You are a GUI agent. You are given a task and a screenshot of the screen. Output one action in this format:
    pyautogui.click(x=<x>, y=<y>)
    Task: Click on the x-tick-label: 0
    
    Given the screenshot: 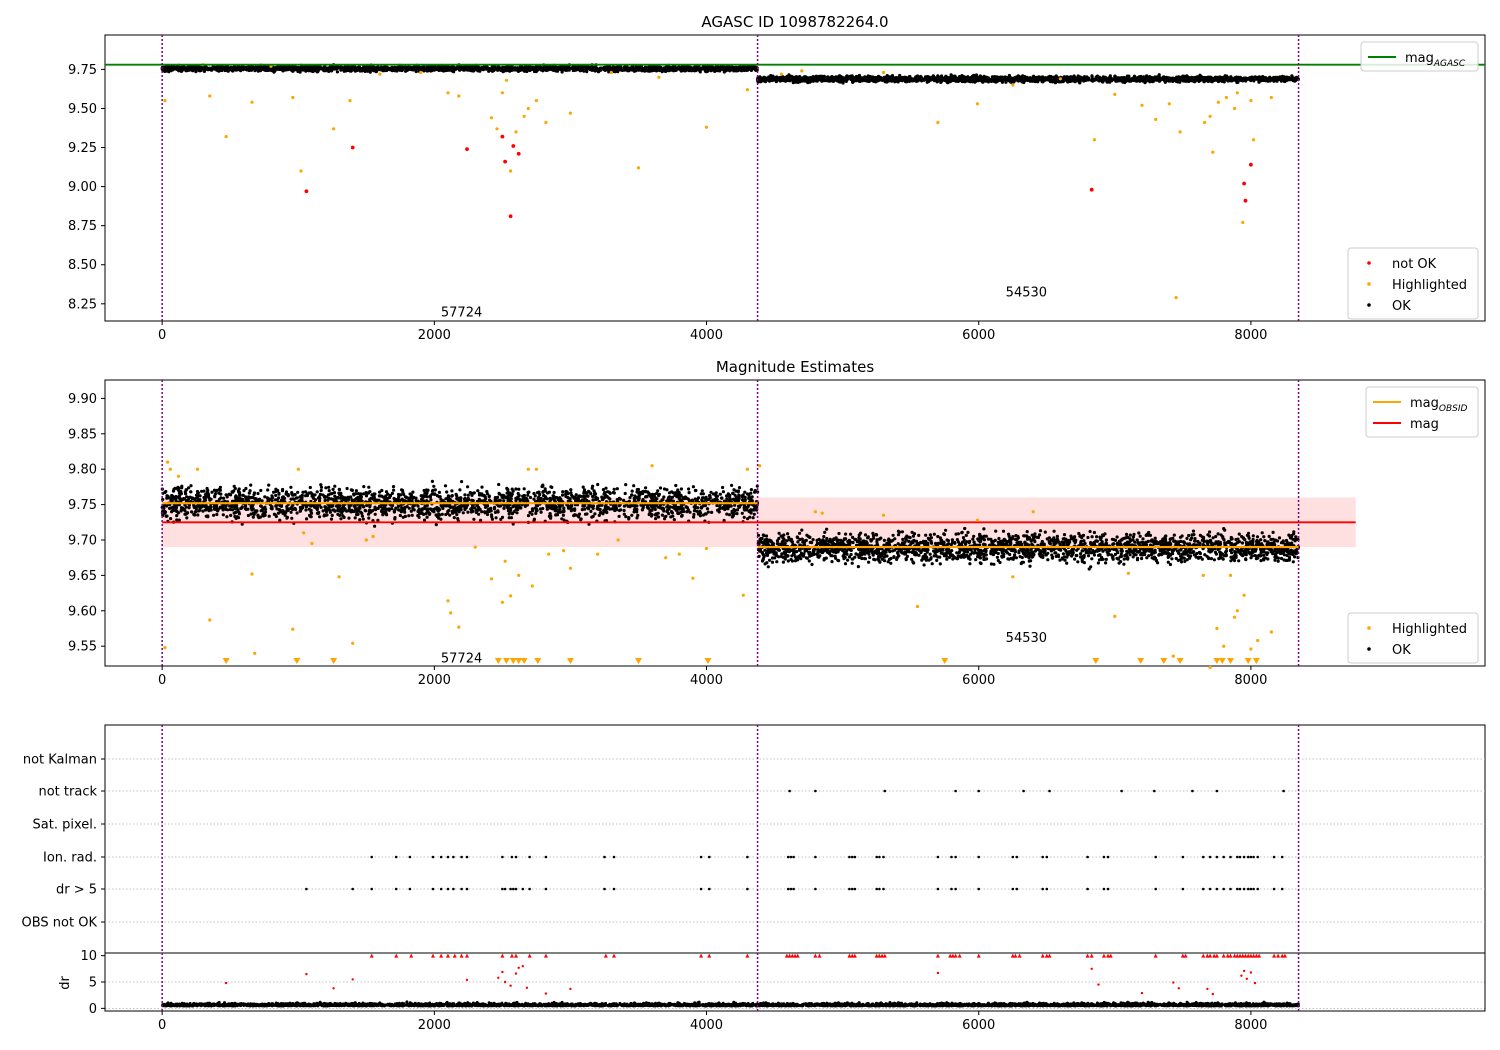 What is the action you would take?
    pyautogui.click(x=162, y=680)
    